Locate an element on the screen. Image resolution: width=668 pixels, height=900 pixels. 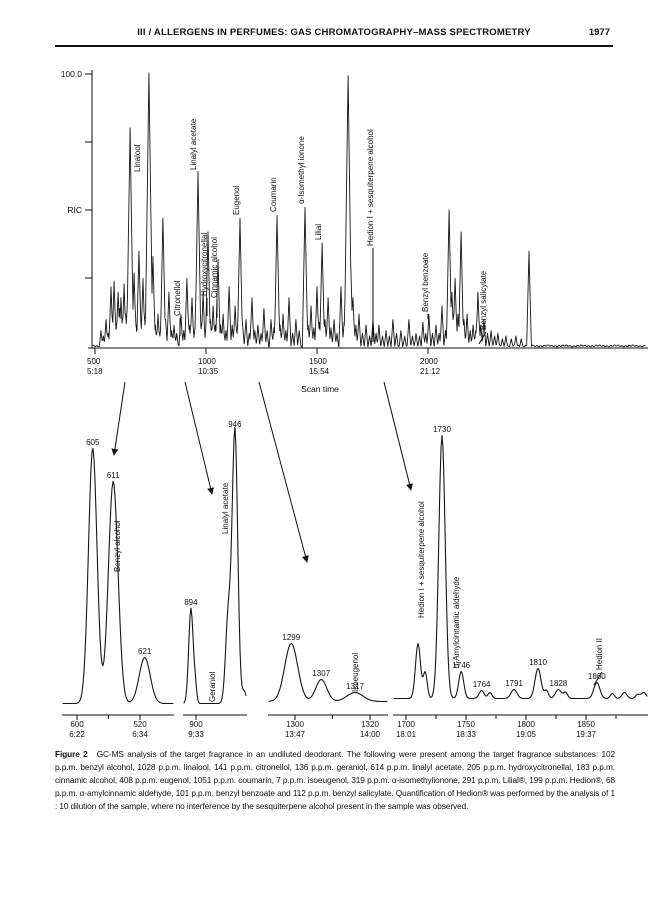
x-tick-time-label: 5:18 is located at coordinates (95, 371).